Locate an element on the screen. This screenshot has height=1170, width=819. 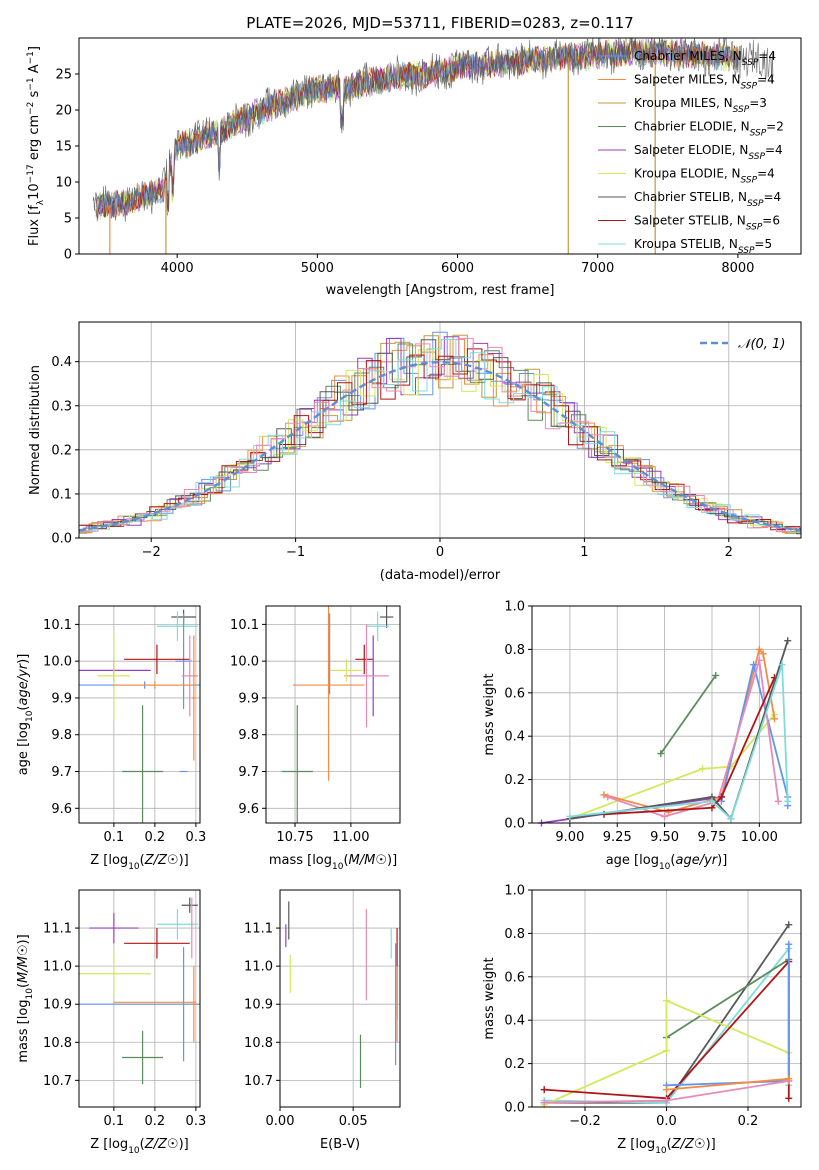
x-tick-label: 9.75 is located at coordinates (711, 837).